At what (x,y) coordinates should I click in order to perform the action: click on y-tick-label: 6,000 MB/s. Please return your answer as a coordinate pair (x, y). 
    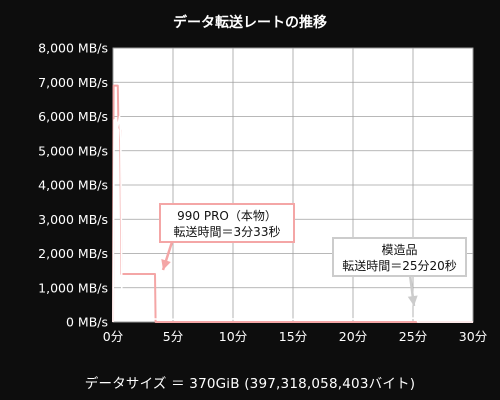
    Looking at the image, I should click on (73, 116).